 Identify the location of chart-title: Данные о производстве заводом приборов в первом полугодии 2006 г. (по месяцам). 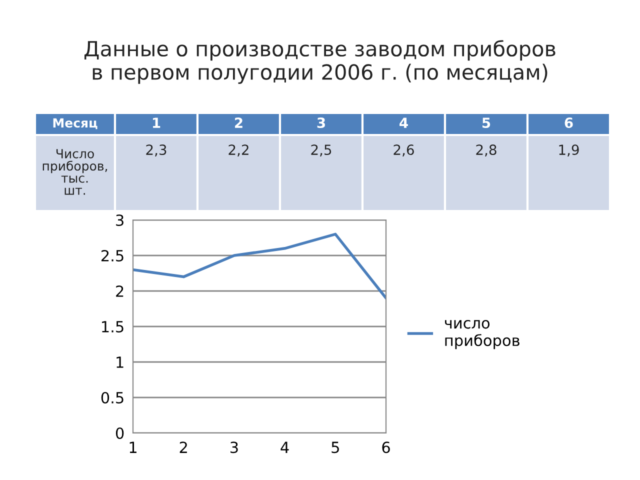
(320, 62).